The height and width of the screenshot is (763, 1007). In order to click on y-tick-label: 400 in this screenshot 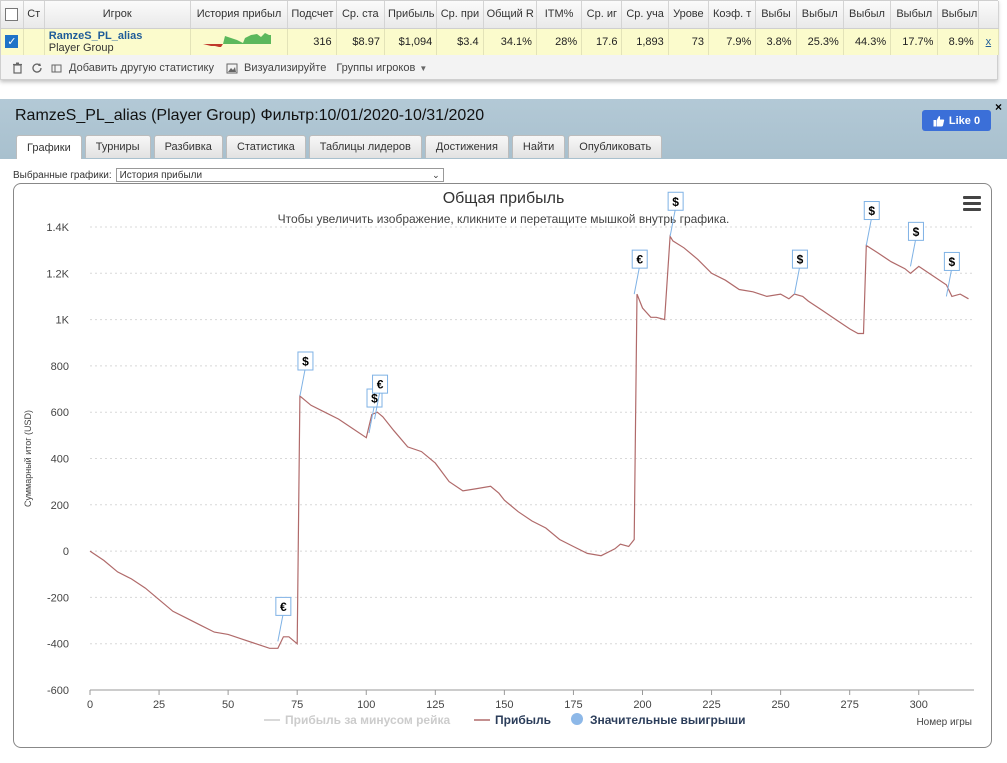, I will do `click(60, 460)`.